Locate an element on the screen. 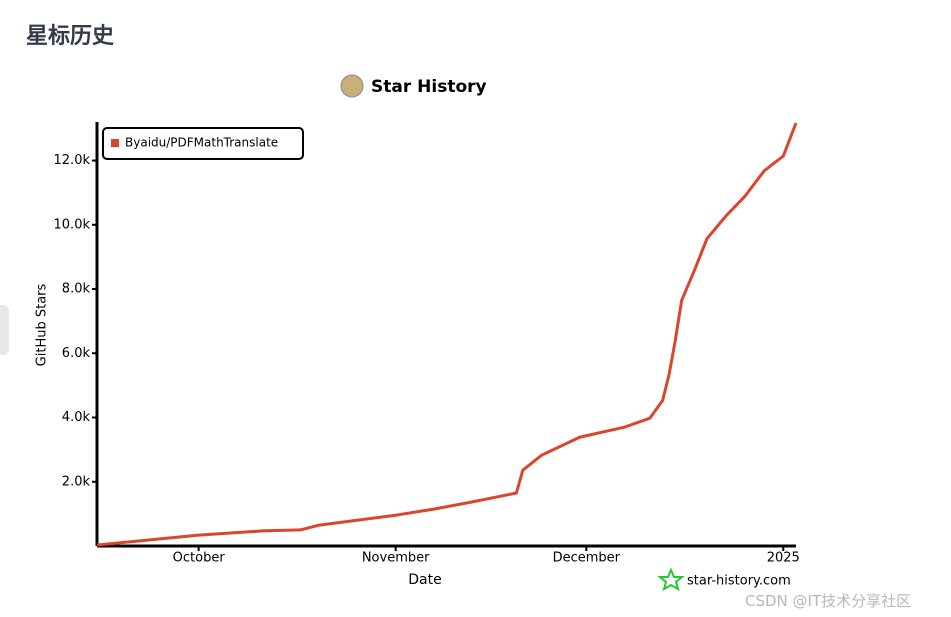 The image size is (951, 617). legend-label: Byaidu/PDFMathTranslate is located at coordinates (201, 143).